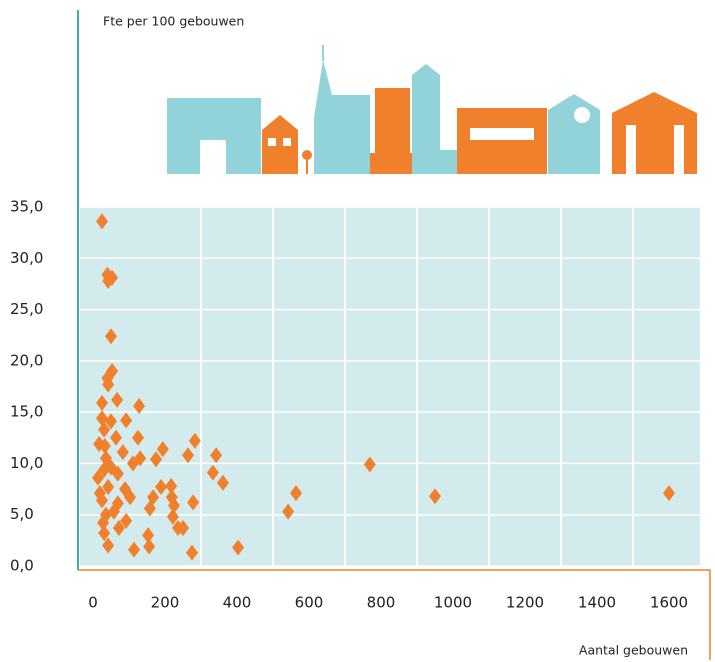  Describe the element at coordinates (22, 566) in the screenshot. I see `y-tick-label: 0,0` at that location.